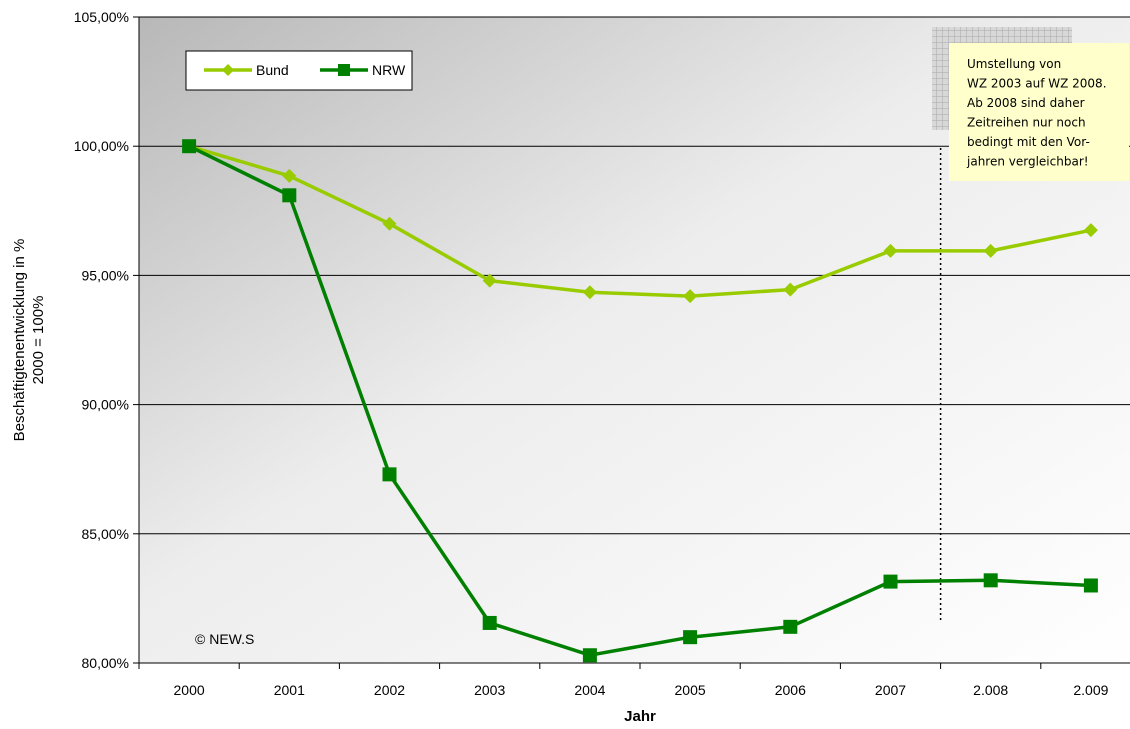  What do you see at coordinates (228, 70) in the screenshot?
I see `legend-marker-bund` at bounding box center [228, 70].